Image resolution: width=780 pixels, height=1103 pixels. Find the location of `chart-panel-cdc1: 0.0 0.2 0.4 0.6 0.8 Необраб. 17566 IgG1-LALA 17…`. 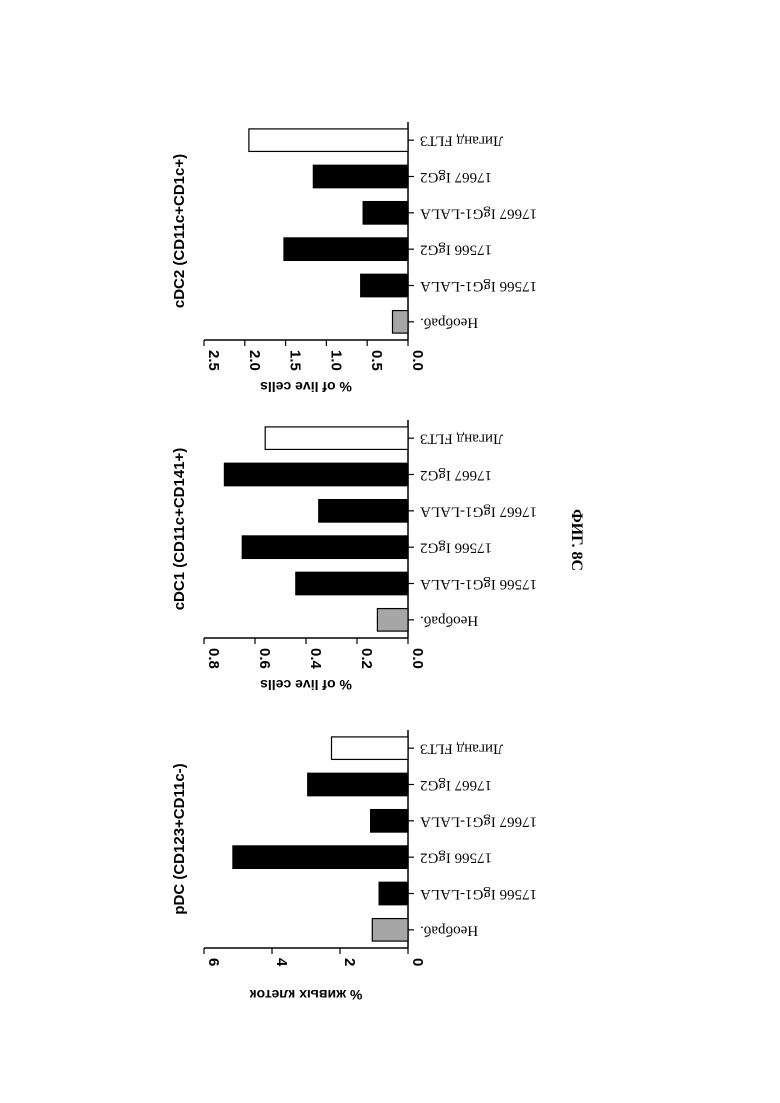

chart-panel-cdc1: 0.0 0.2 0.4 0.6 0.8 Необраб. 17566 IgG1-LALA 17… is located at coordinates (354, 556).